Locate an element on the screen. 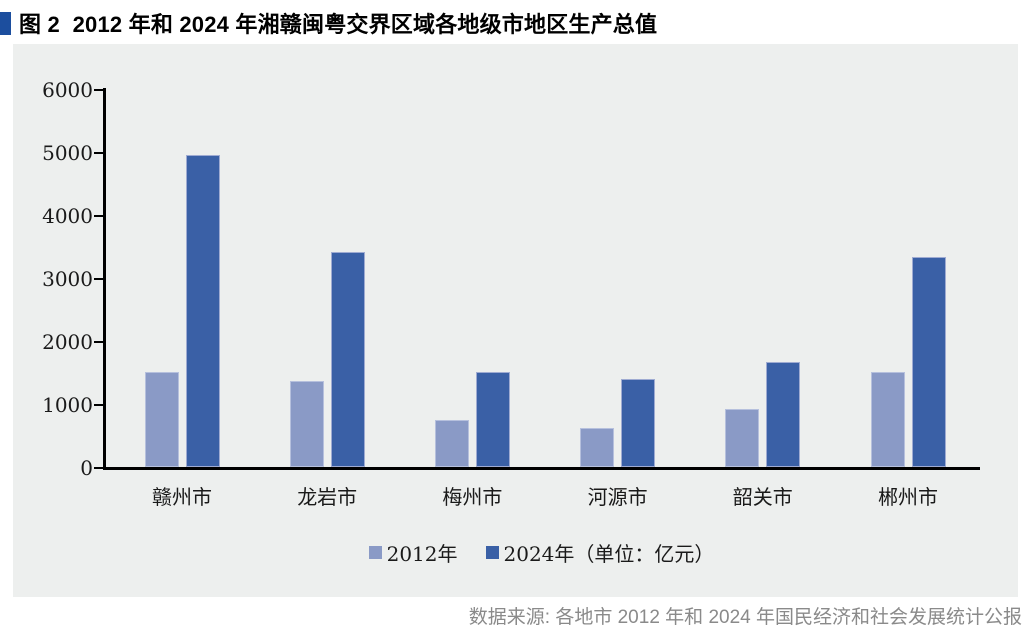 The height and width of the screenshot is (635, 1024). y-axis-tick-label: 5000 is located at coordinates (67, 153).